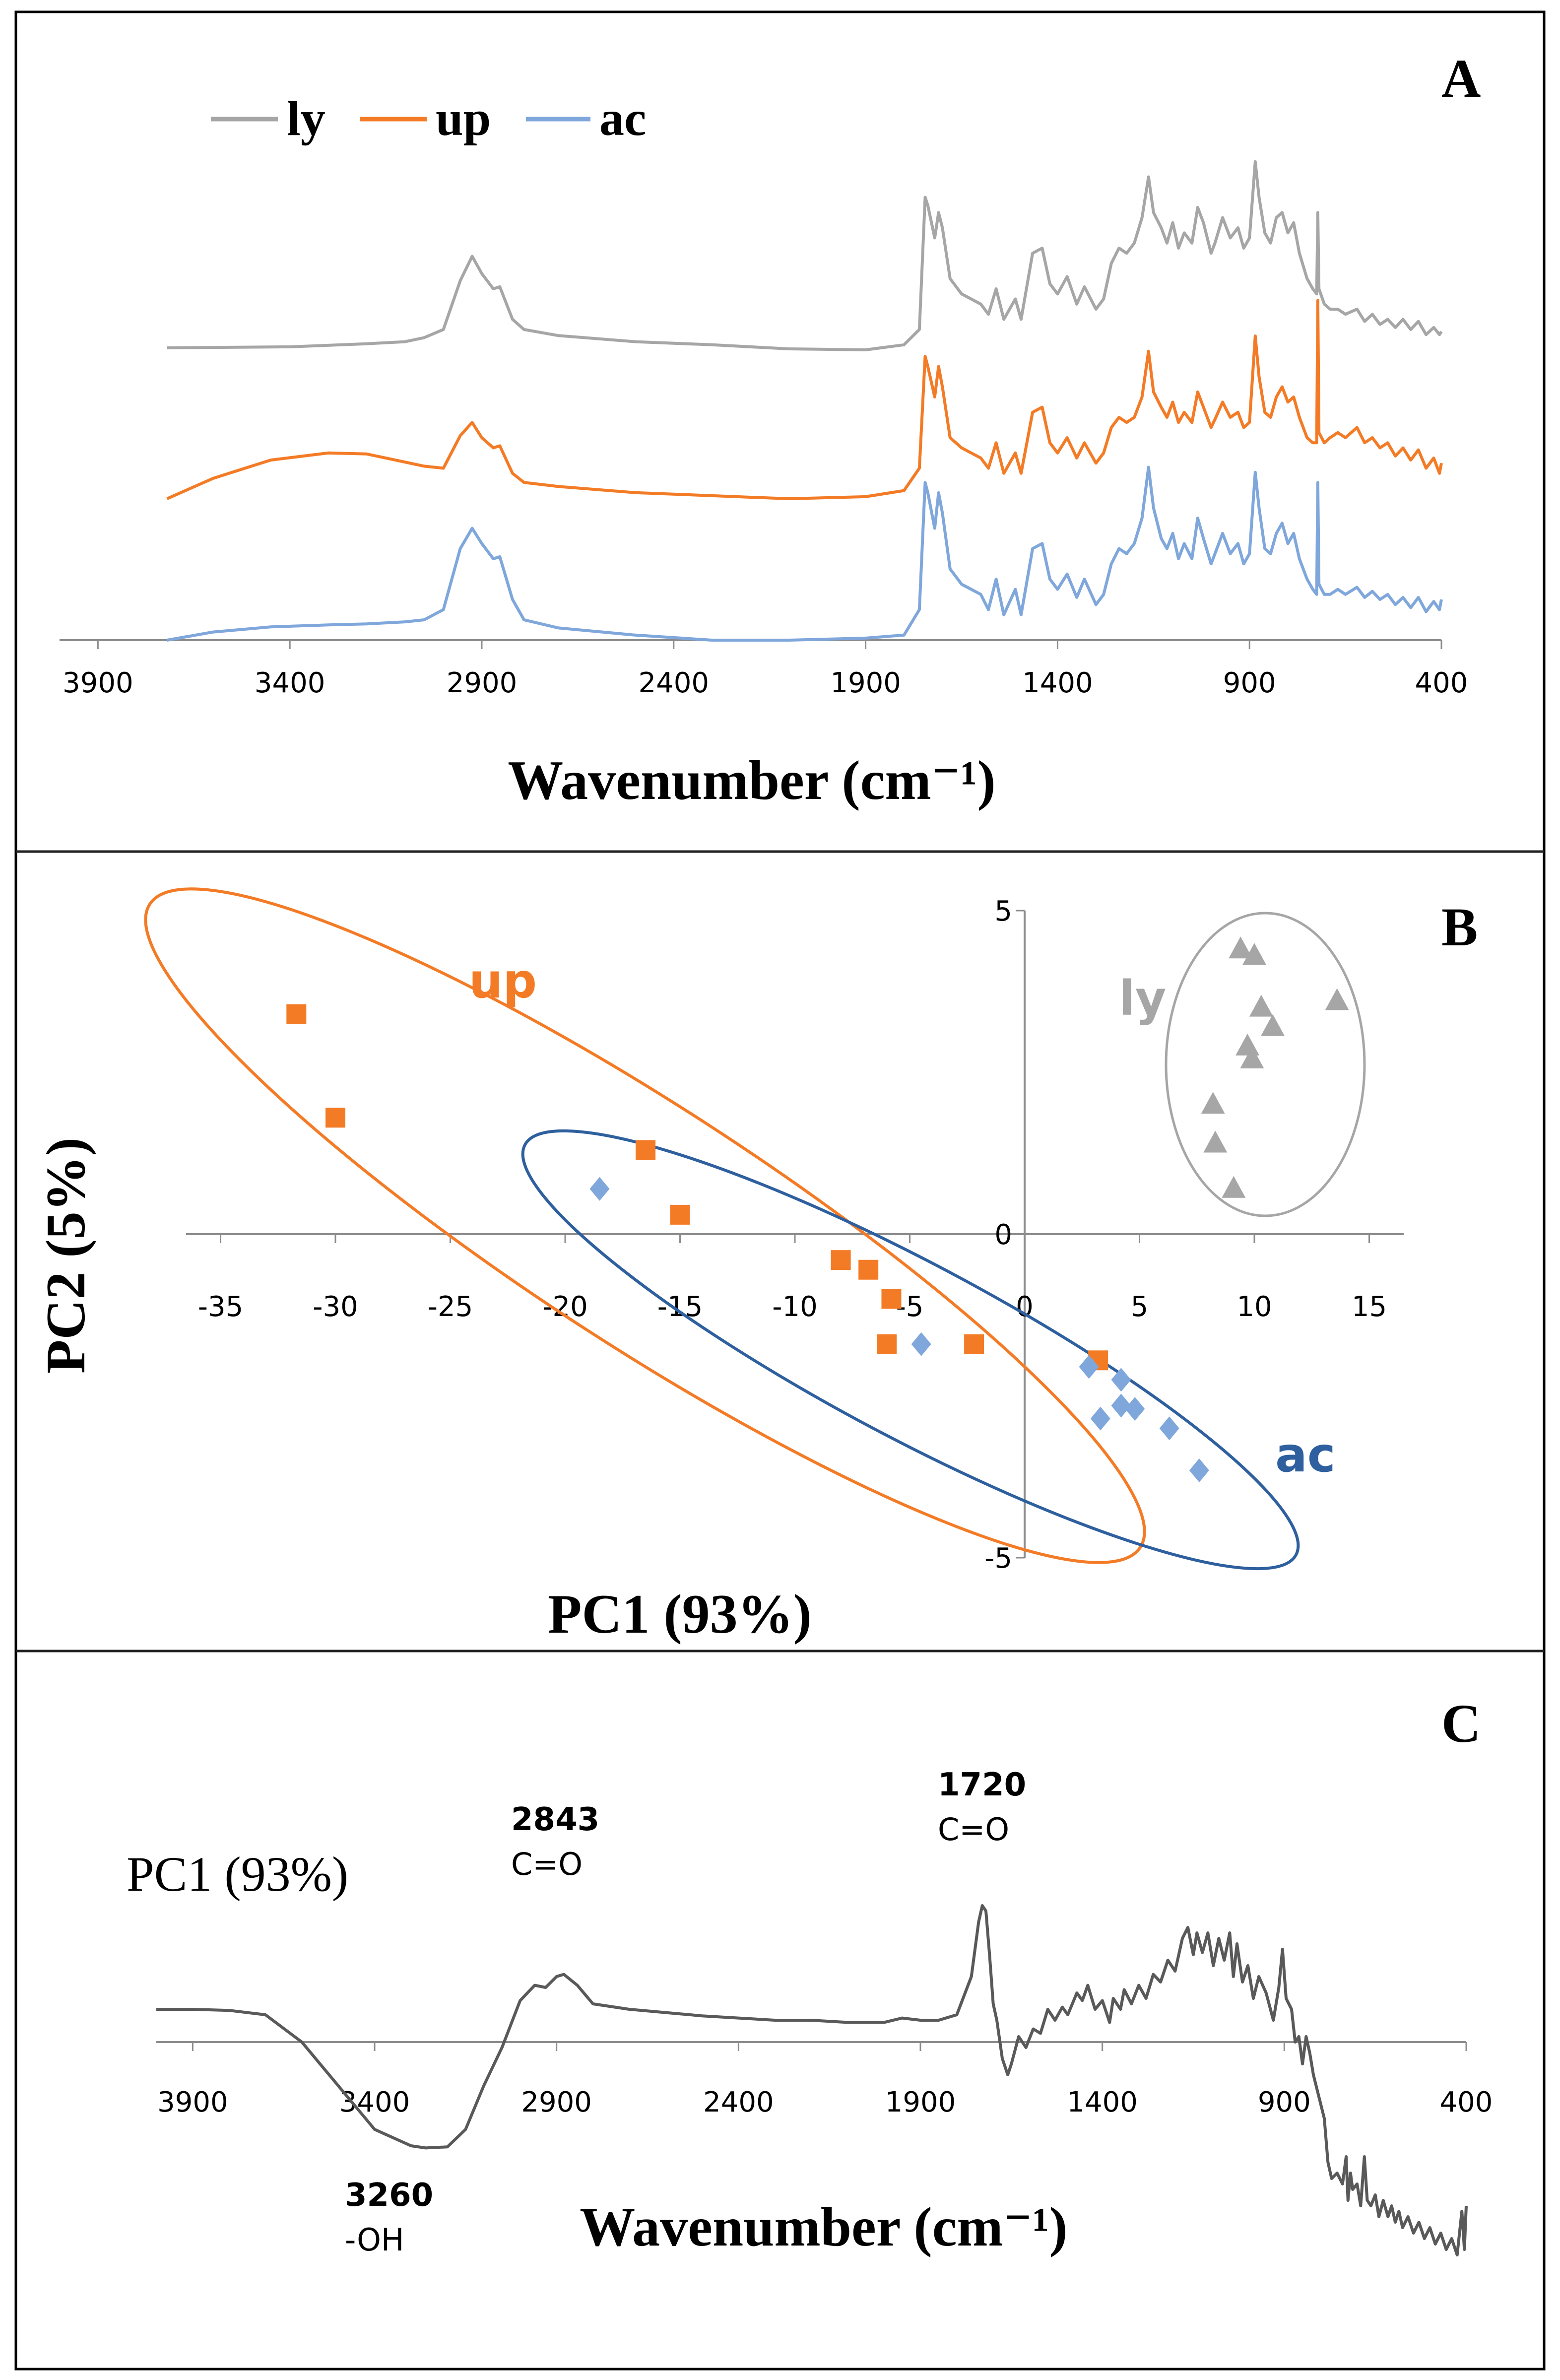 Image resolution: width=1560 pixels, height=2380 pixels. What do you see at coordinates (1461, 1723) in the screenshot?
I see `panel-c-letter: C` at bounding box center [1461, 1723].